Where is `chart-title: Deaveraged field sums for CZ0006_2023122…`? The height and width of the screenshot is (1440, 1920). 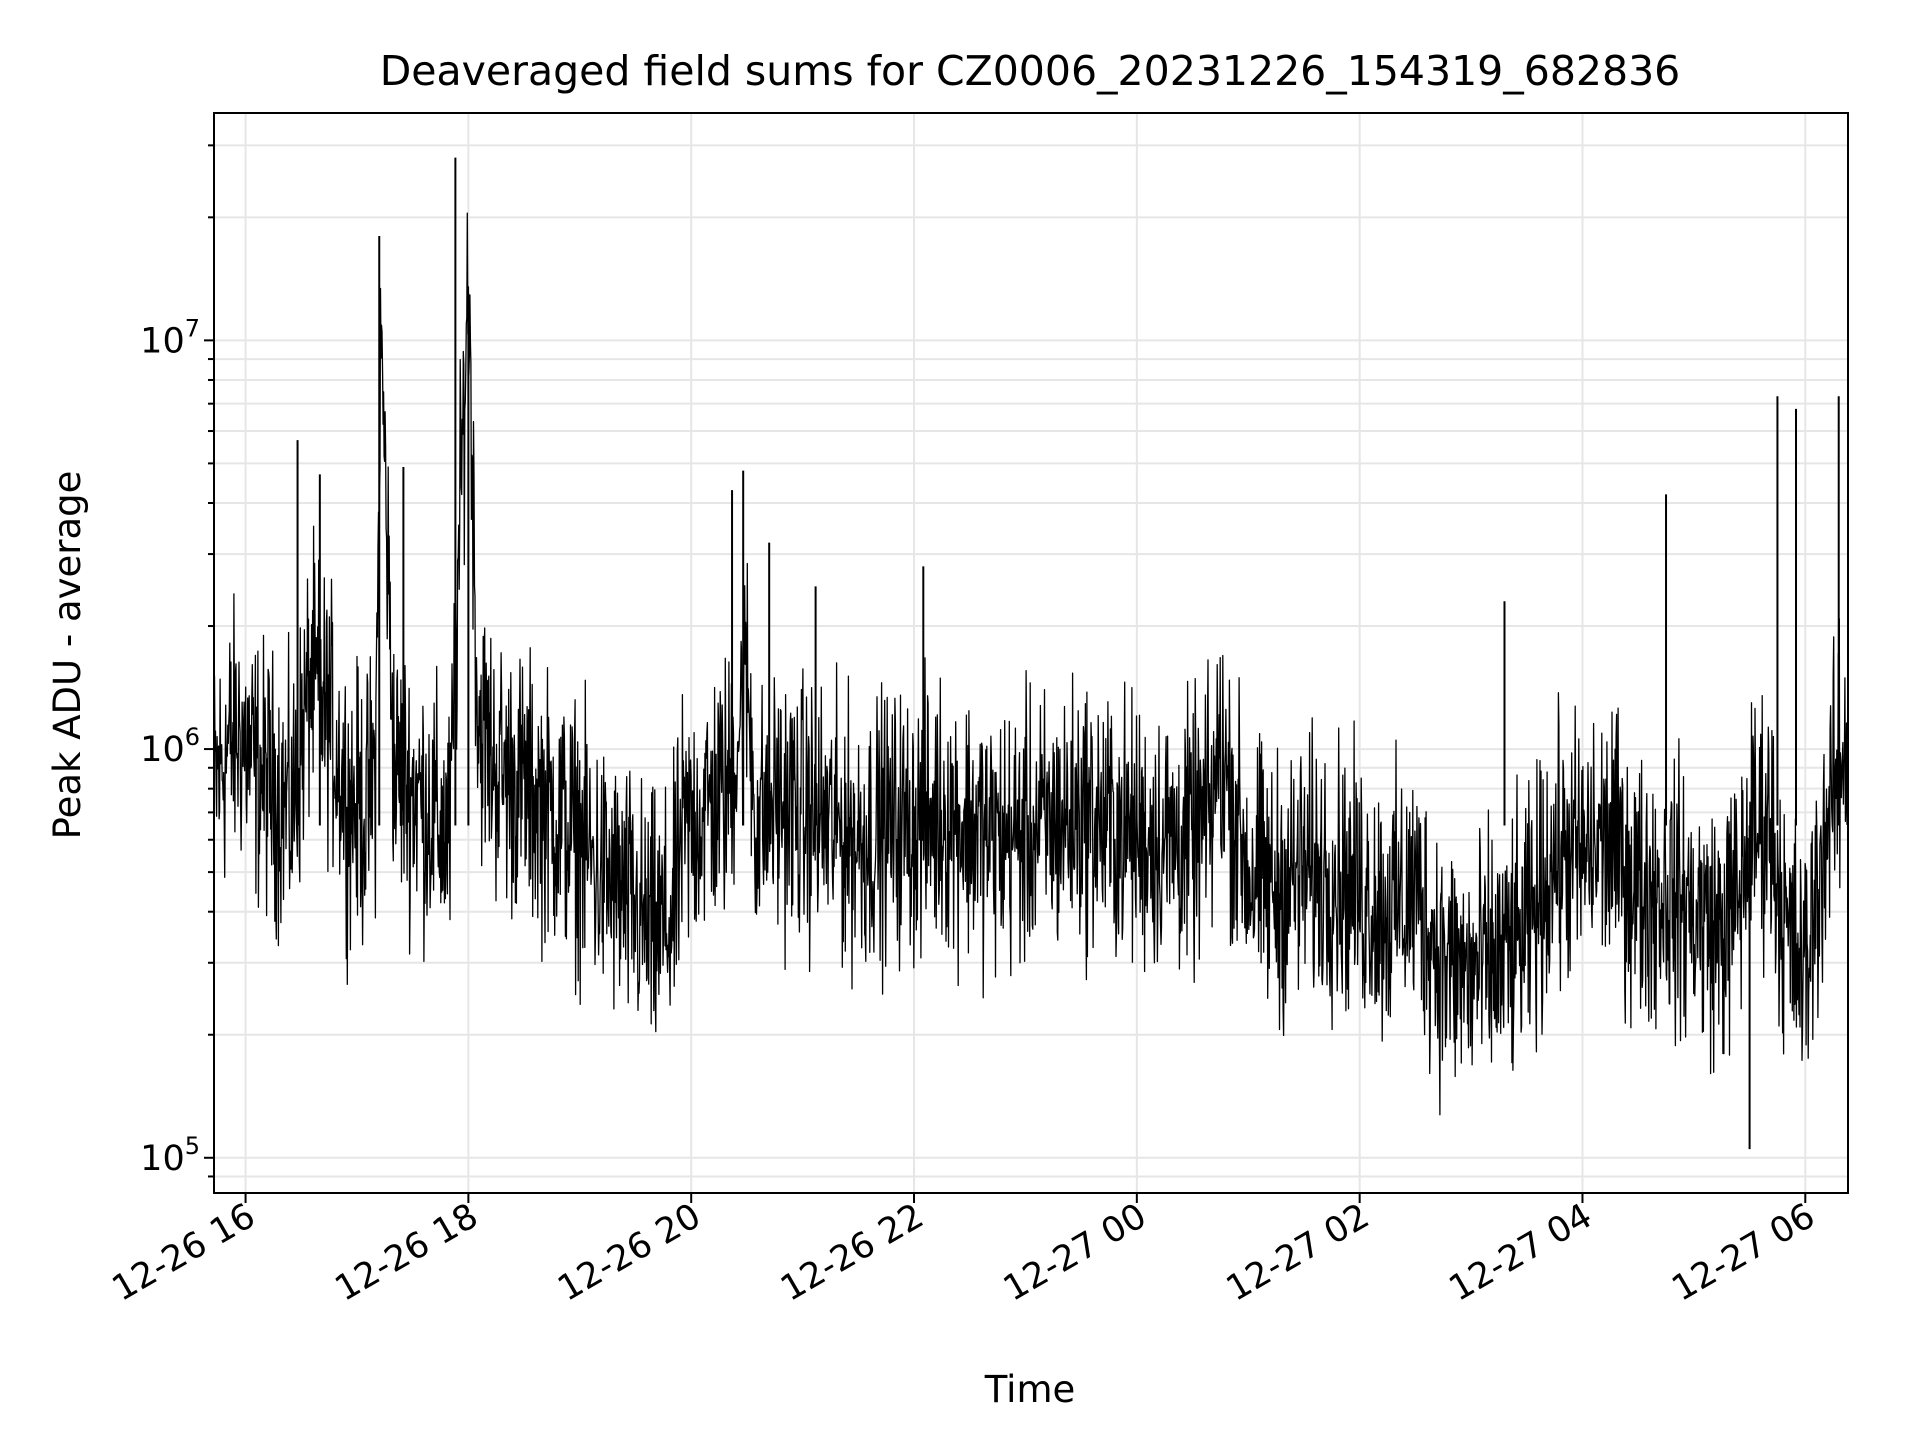
chart-title: Deaveraged field sums for CZ0006_2023122… is located at coordinates (1030, 71).